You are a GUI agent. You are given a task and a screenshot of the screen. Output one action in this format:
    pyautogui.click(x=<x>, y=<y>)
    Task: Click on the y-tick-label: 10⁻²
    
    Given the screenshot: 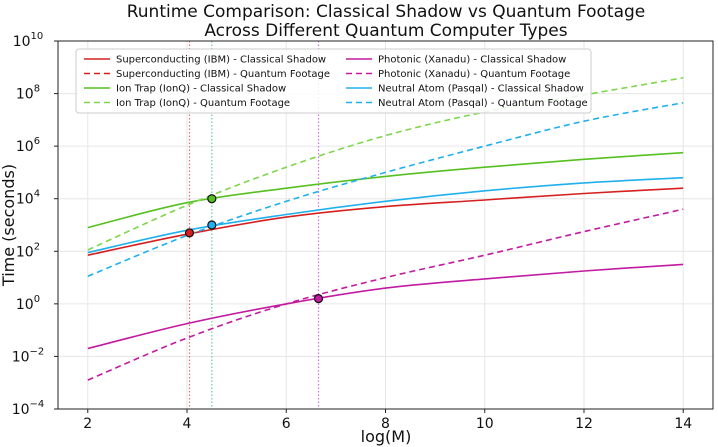 What is the action you would take?
    pyautogui.click(x=28, y=355)
    